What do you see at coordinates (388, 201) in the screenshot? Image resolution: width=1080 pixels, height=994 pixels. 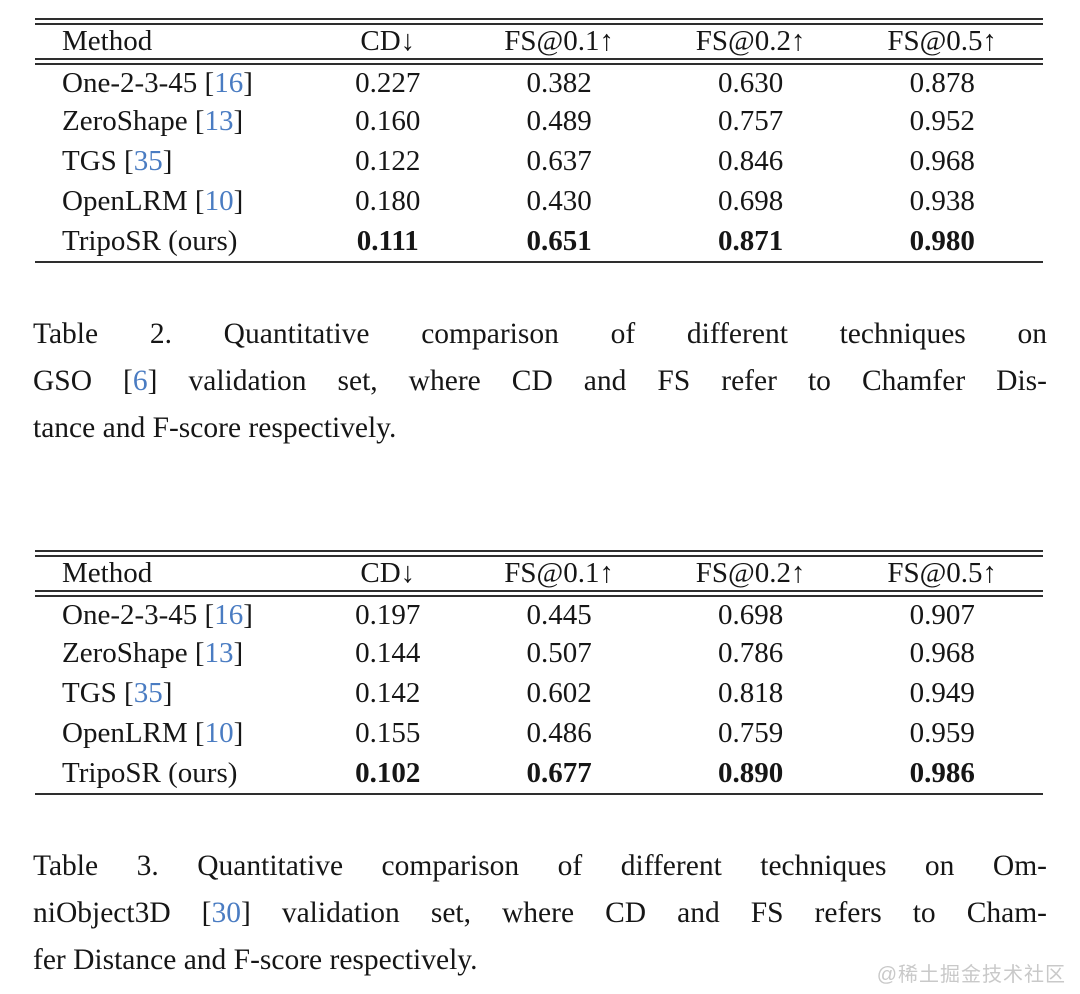 I see `cd-value: 0.180` at bounding box center [388, 201].